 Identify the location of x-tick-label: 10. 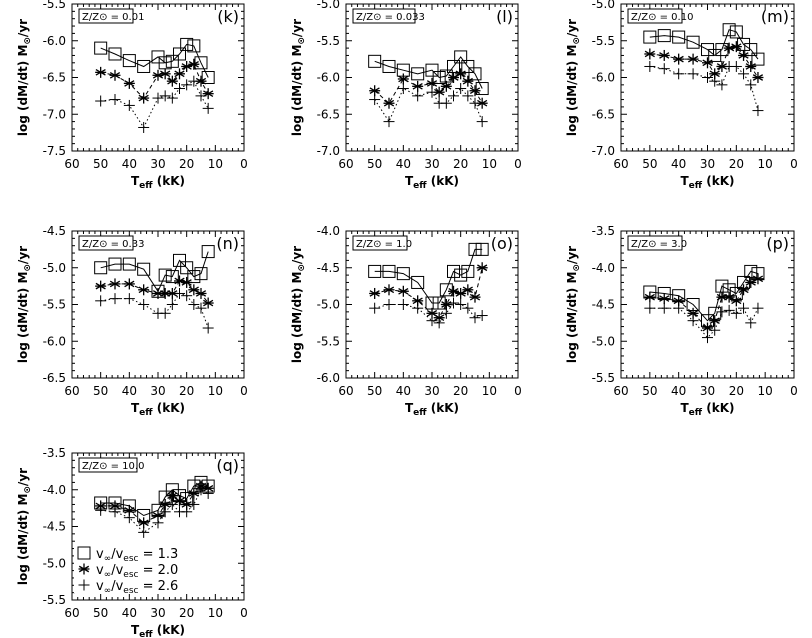
(489, 391).